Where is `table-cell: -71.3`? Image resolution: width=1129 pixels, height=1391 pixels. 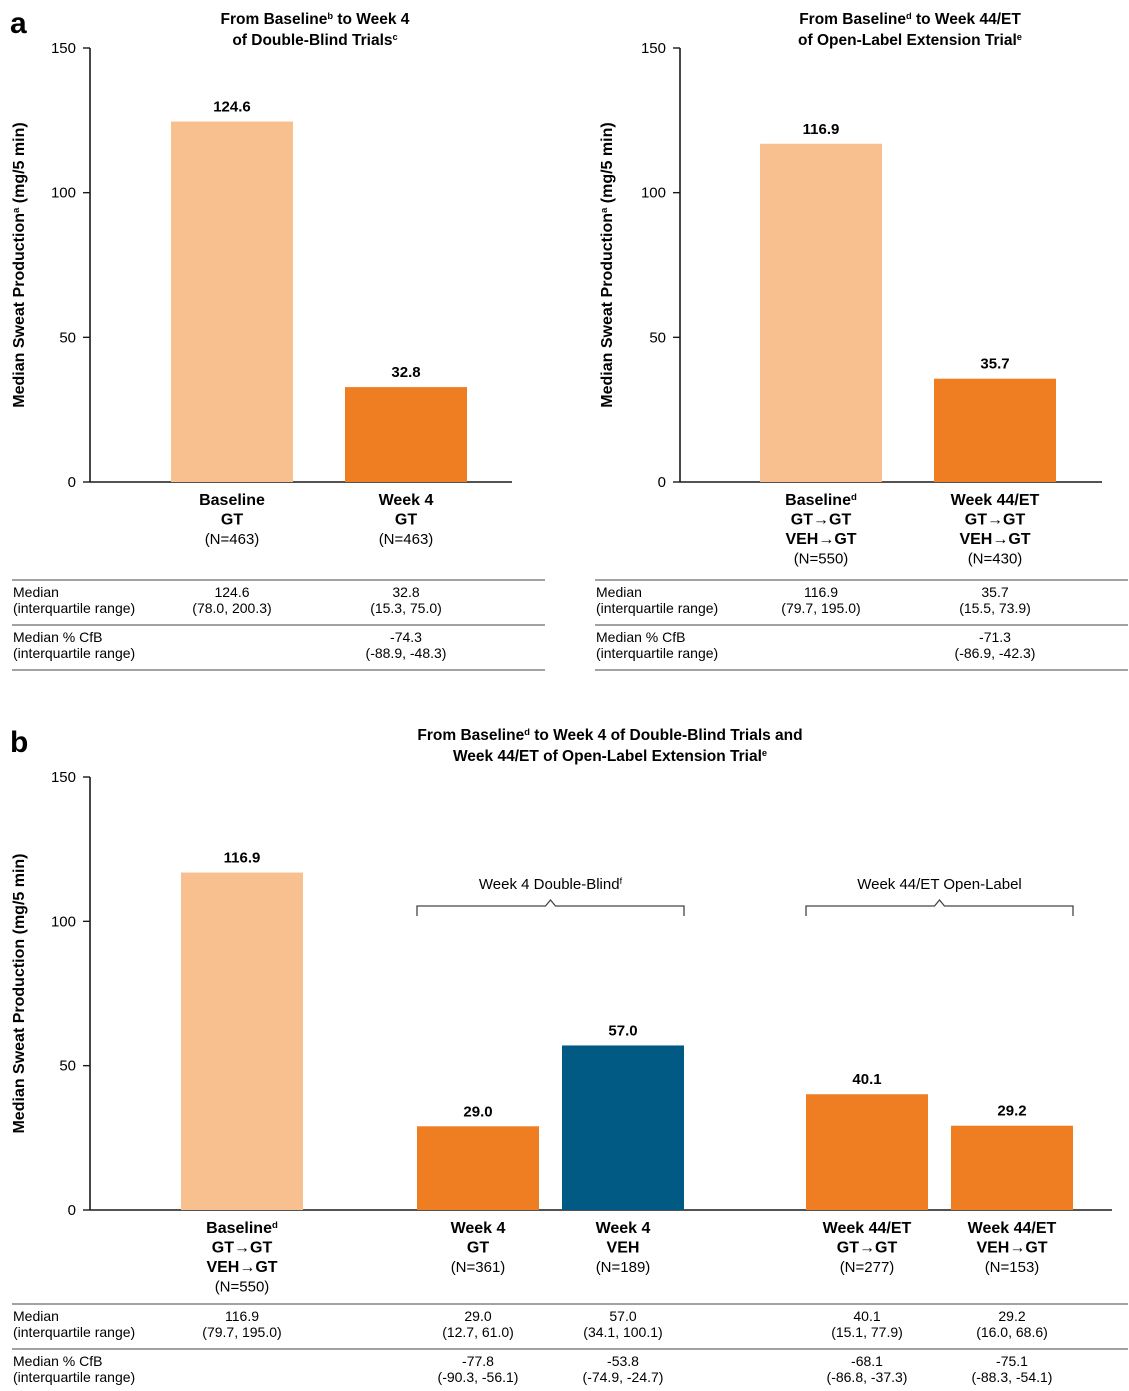 table-cell: -71.3 is located at coordinates (995, 637).